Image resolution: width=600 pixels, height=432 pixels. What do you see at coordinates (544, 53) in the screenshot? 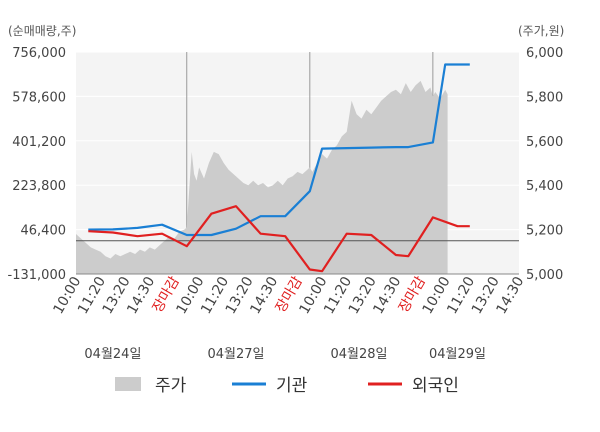
I see `right-tick-label: 6,000` at bounding box center [544, 53].